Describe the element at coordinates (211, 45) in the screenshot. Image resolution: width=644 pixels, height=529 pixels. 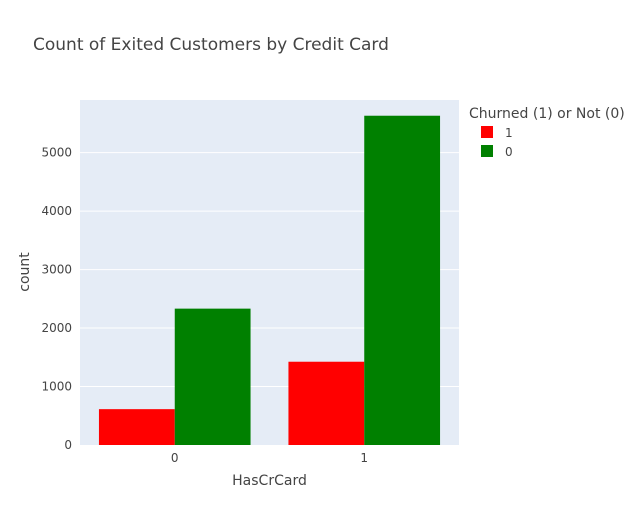
I see `chart-title: Count of Exited Customers by Credit Card` at that location.